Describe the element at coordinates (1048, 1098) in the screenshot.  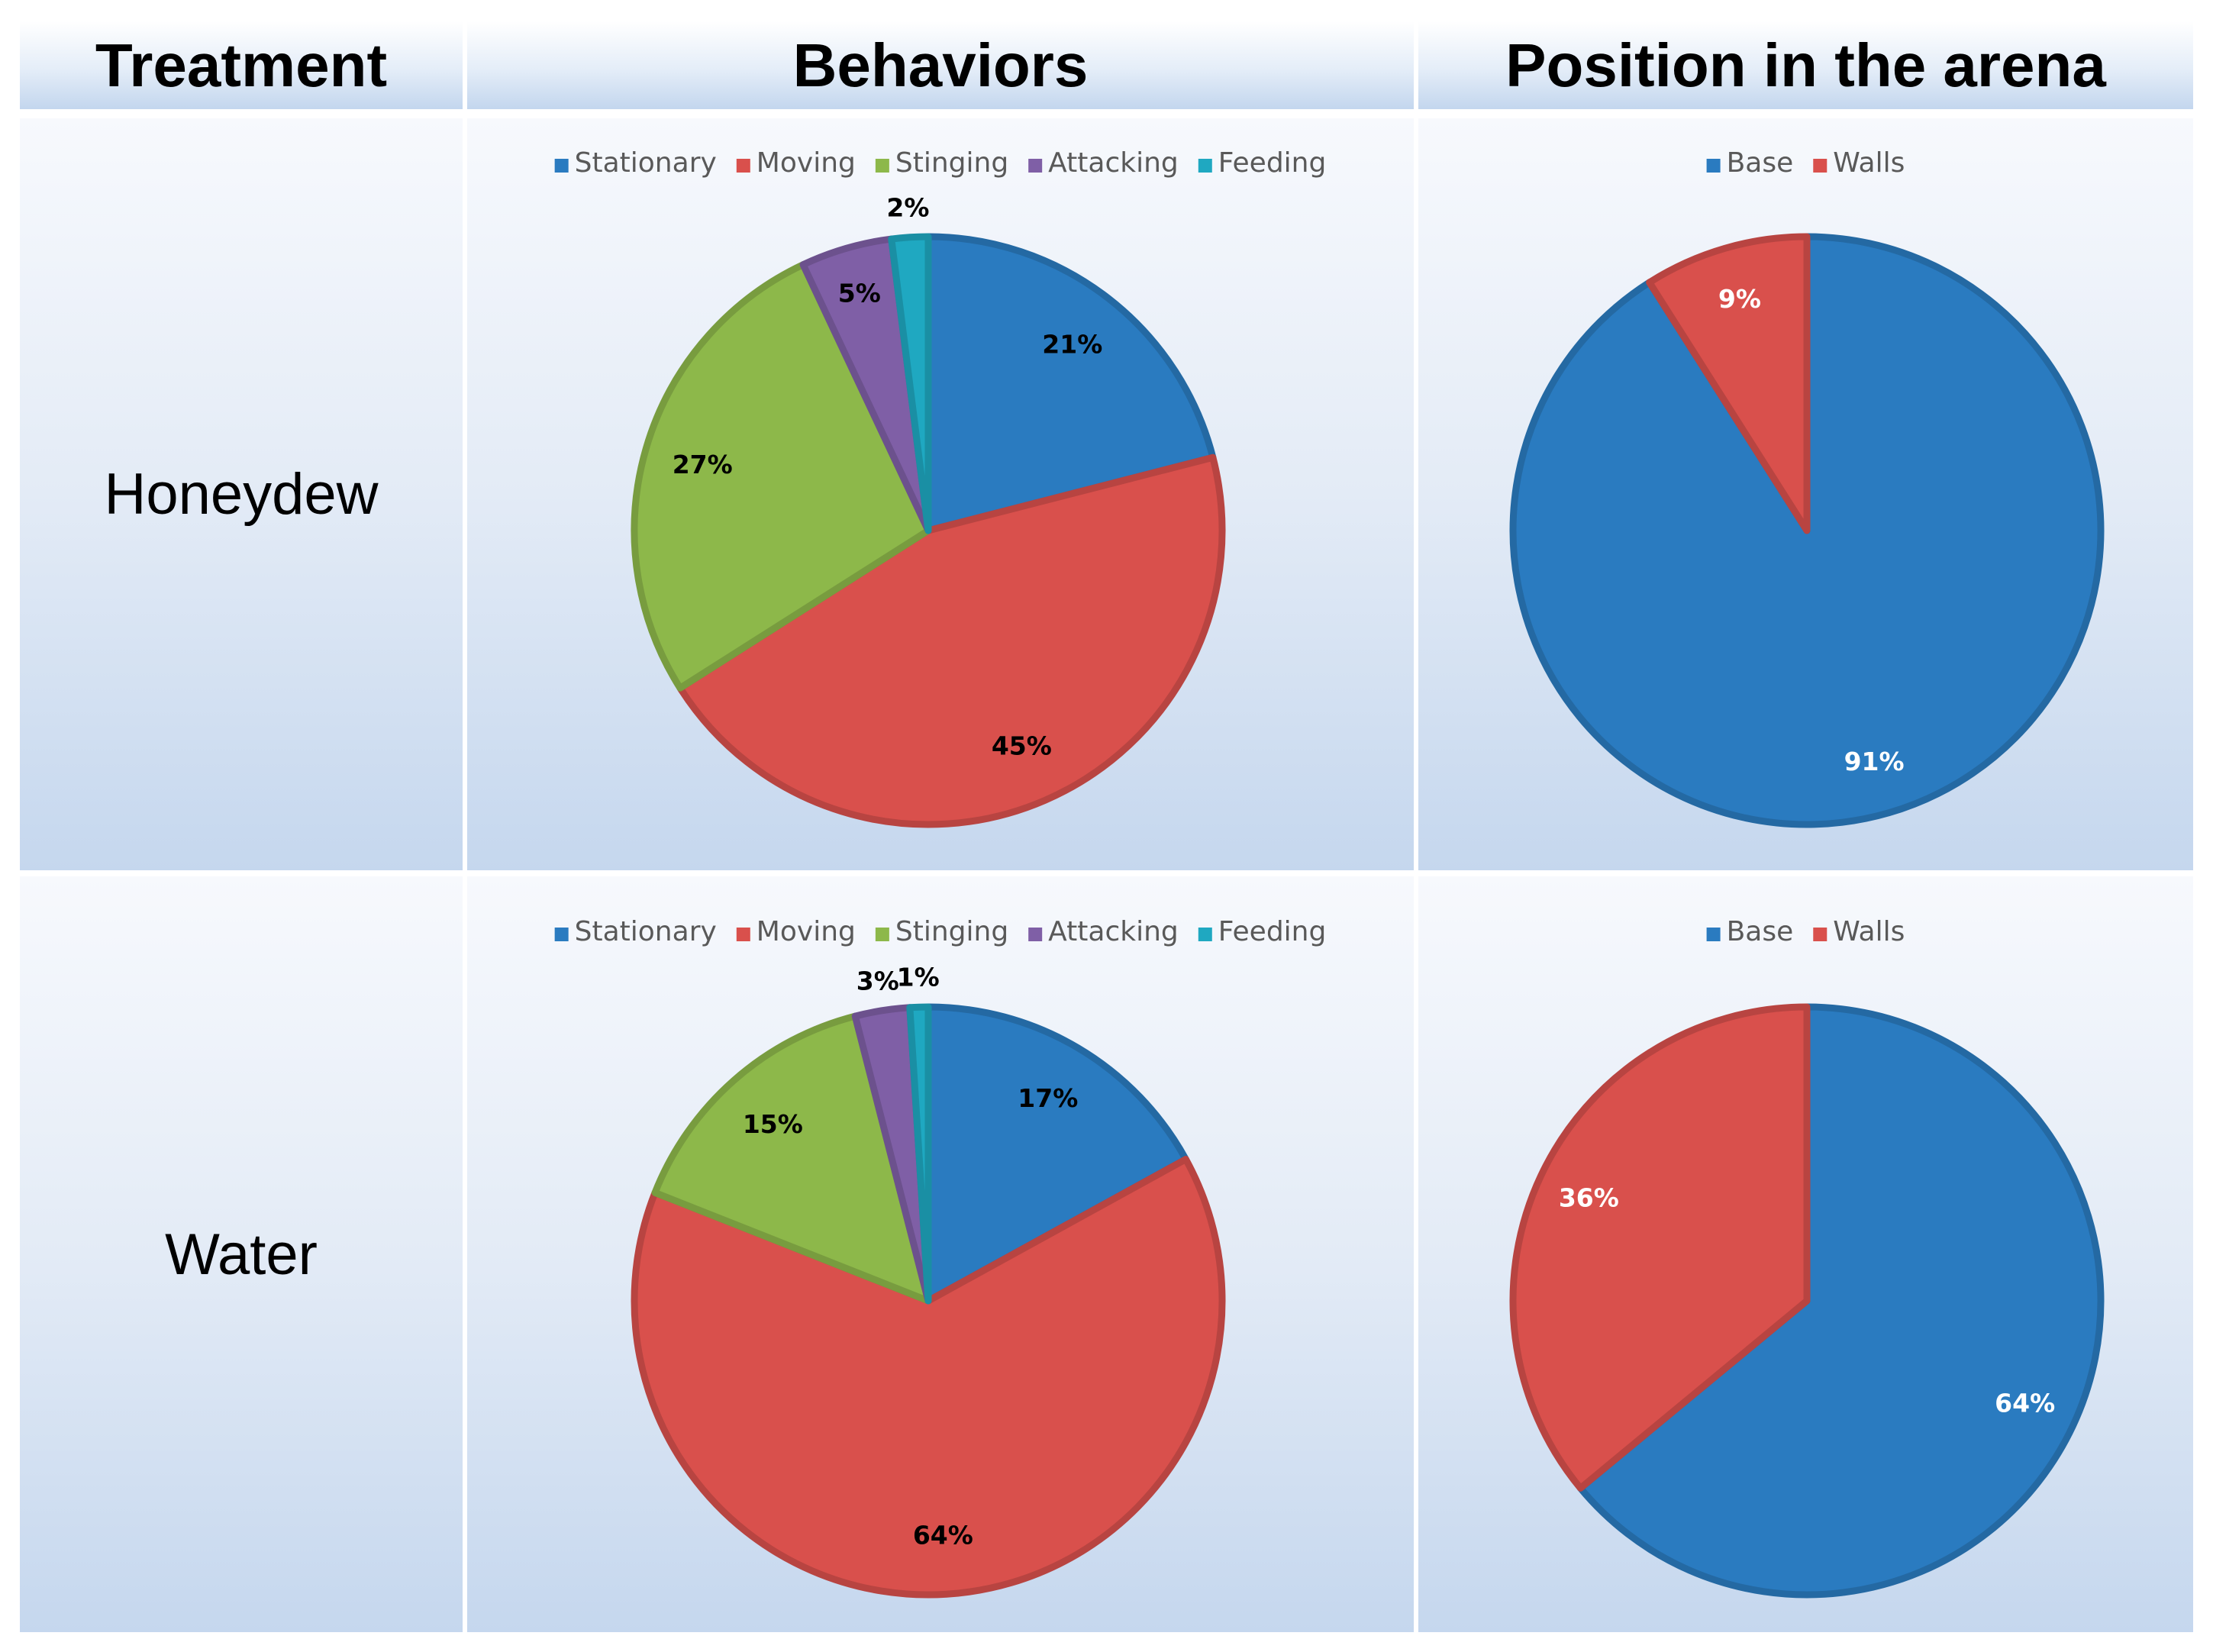
I see `data-label-stationary: 17%` at that location.